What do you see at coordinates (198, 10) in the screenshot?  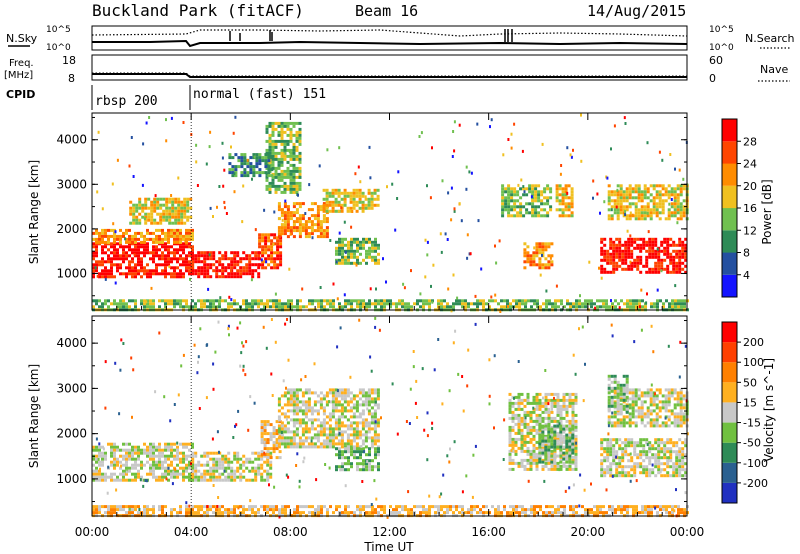 I see `station-title: Buckland Park (fitACF)` at bounding box center [198, 10].